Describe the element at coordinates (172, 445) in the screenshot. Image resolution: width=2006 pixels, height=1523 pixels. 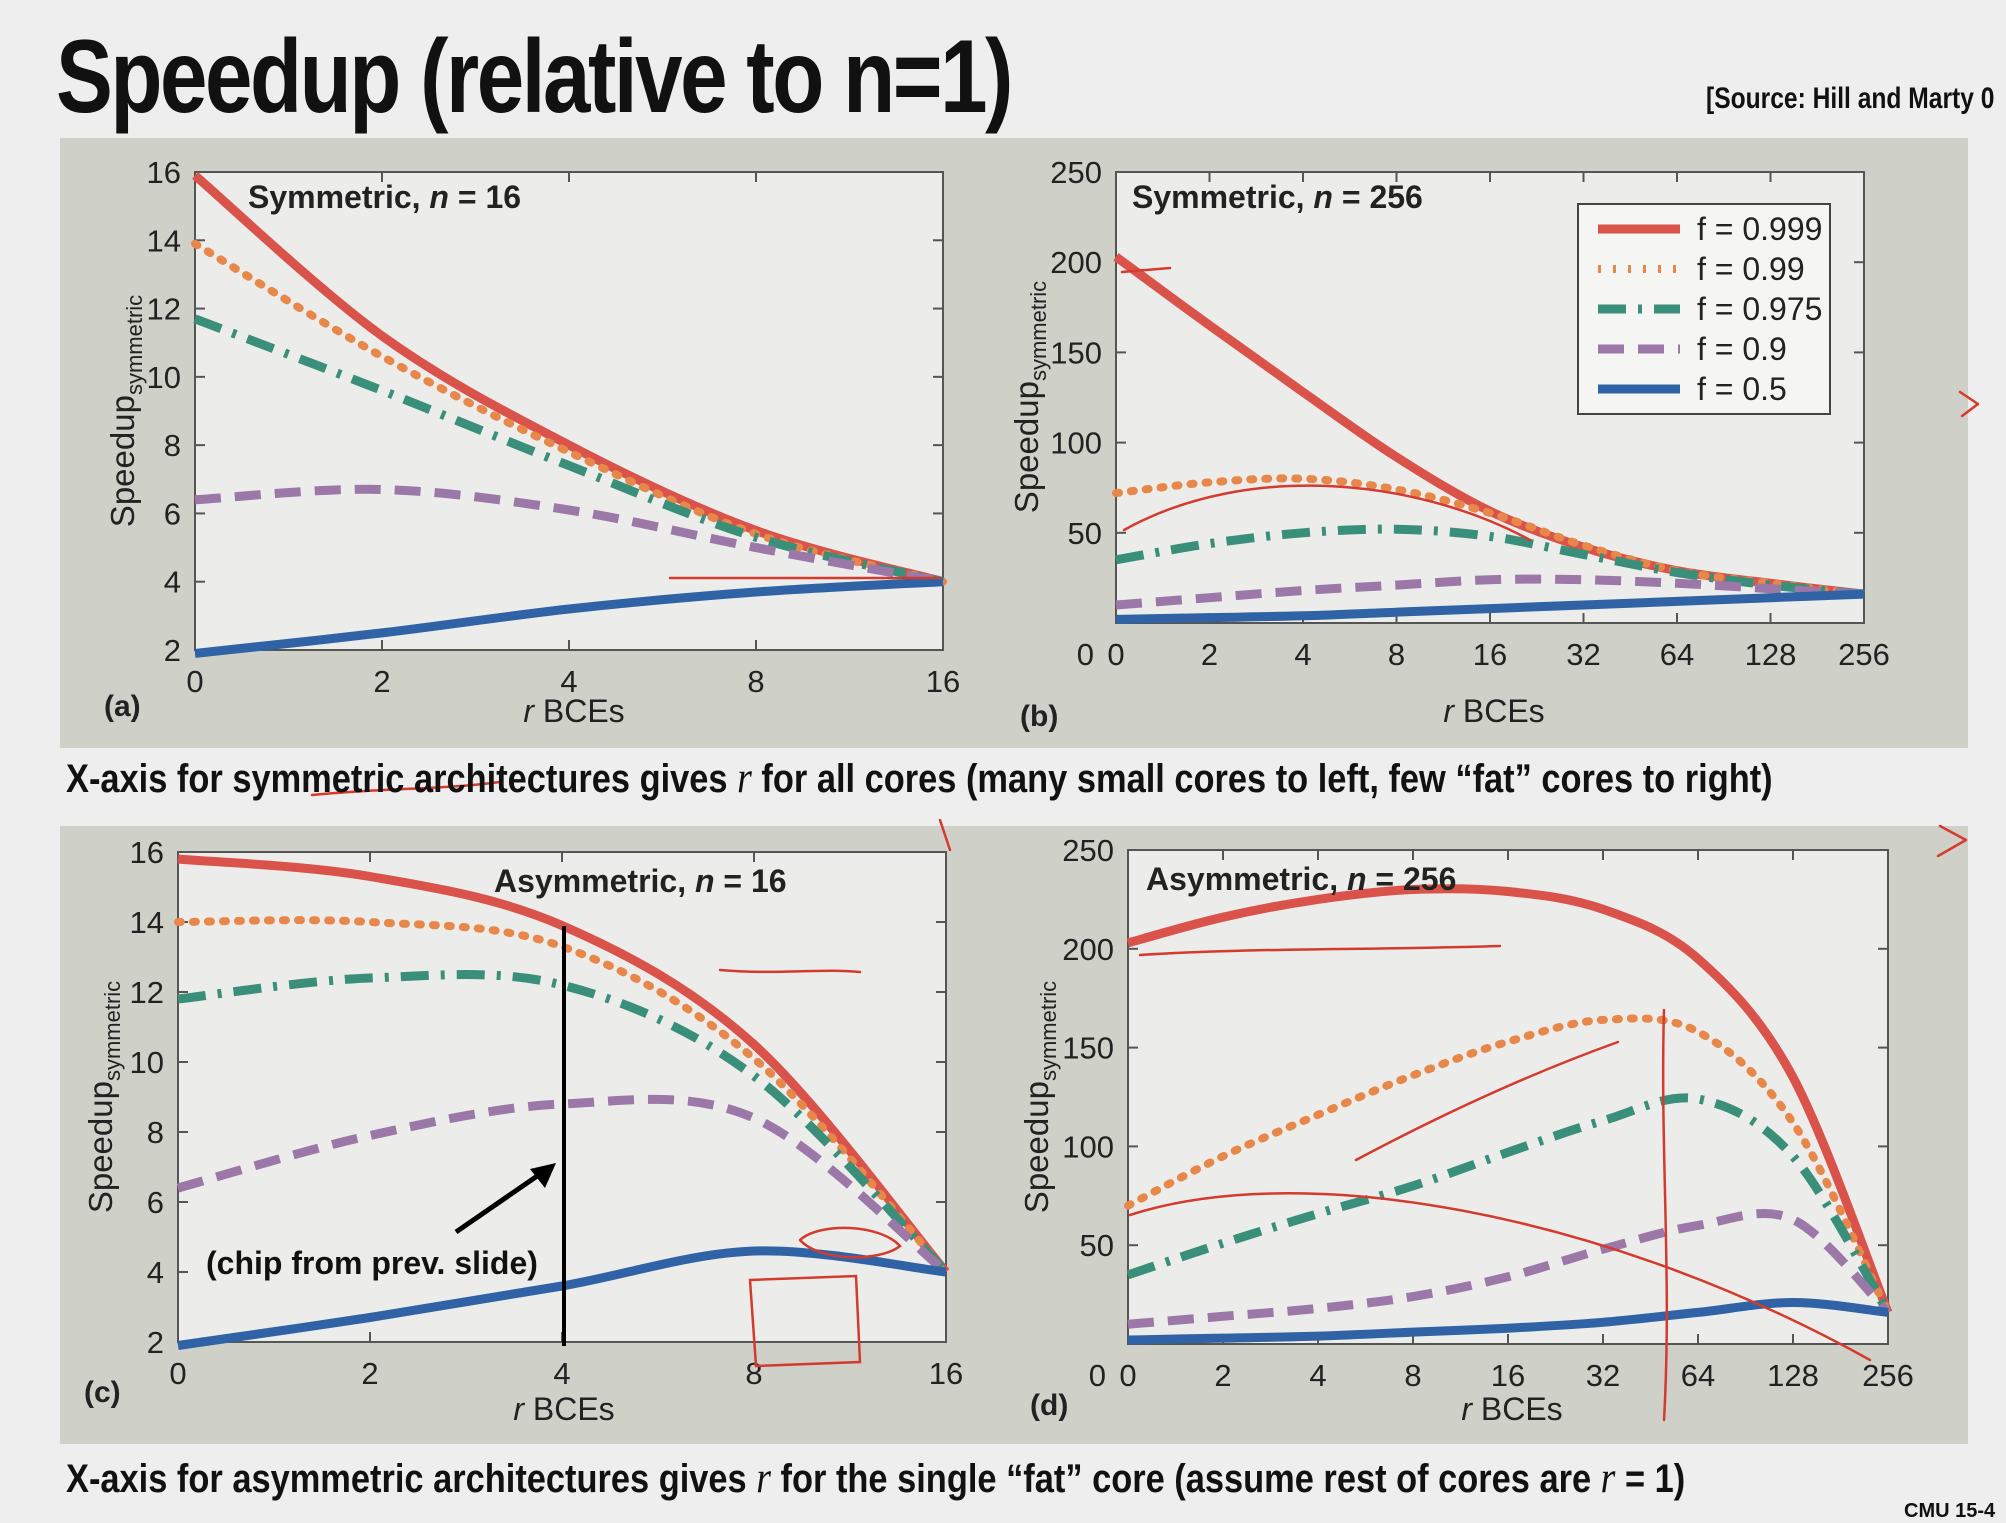
I see `y-tick-label: 8` at that location.